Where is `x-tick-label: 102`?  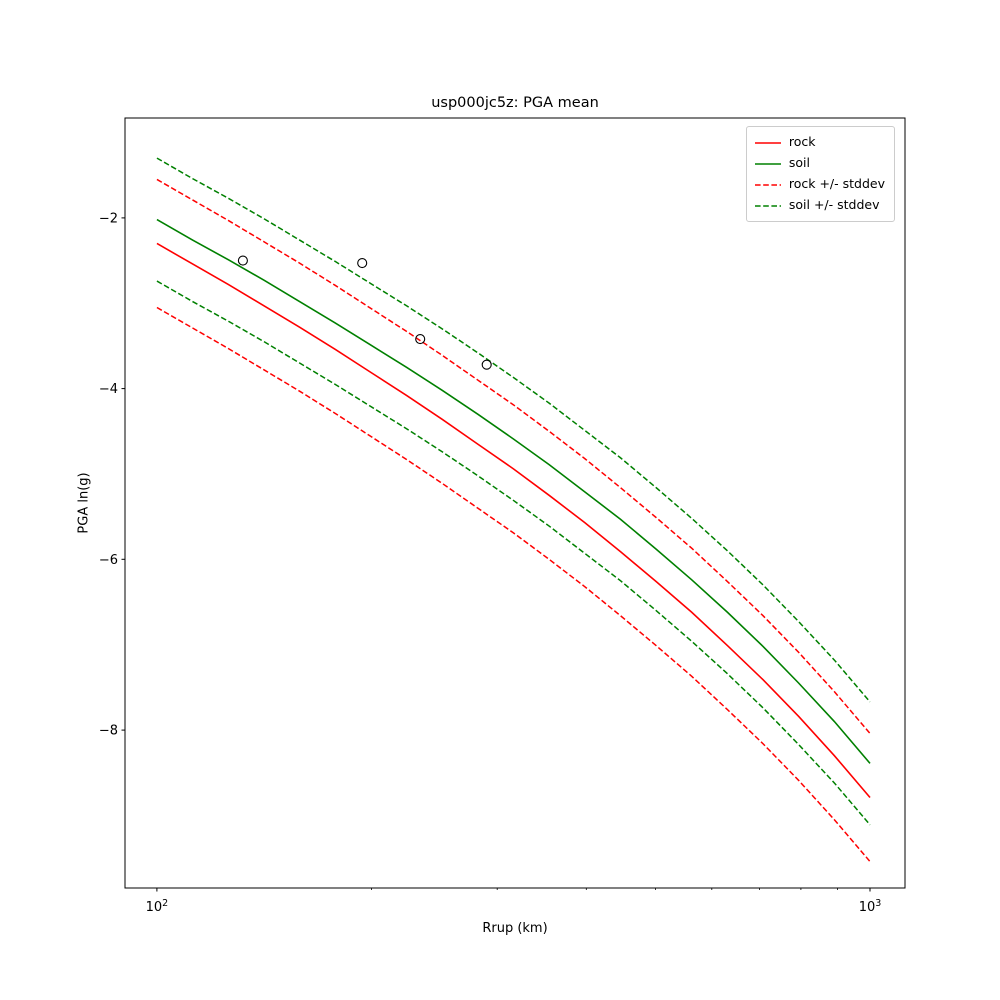 x-tick-label: 102 is located at coordinates (157, 906).